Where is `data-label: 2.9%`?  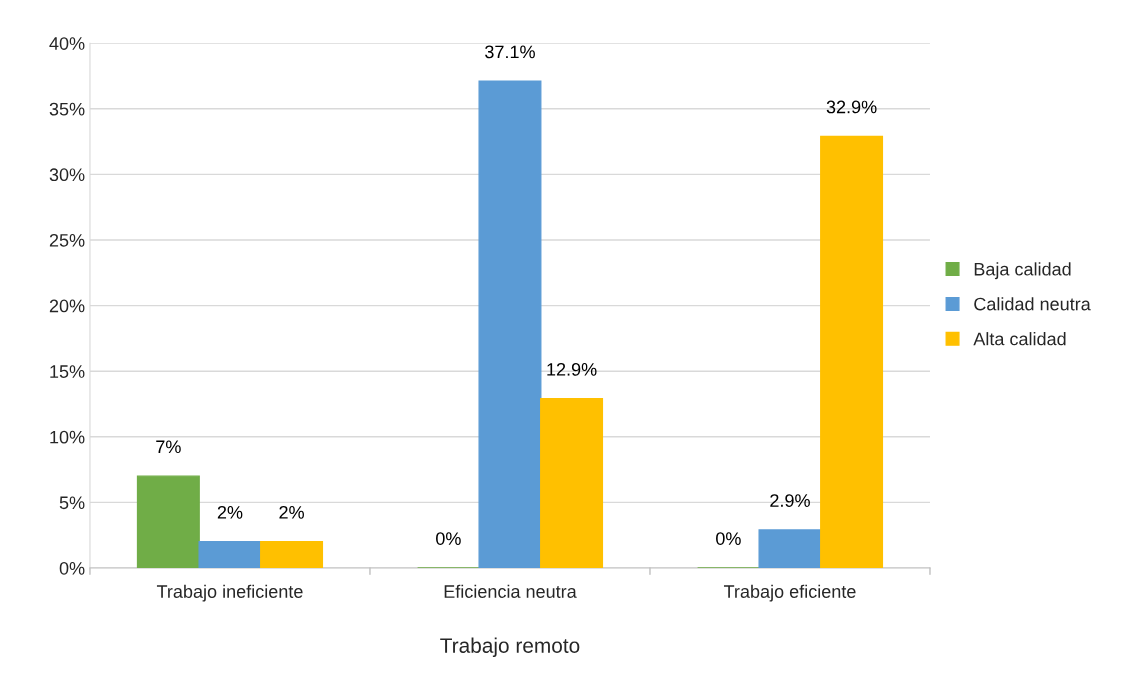 data-label: 2.9% is located at coordinates (790, 500).